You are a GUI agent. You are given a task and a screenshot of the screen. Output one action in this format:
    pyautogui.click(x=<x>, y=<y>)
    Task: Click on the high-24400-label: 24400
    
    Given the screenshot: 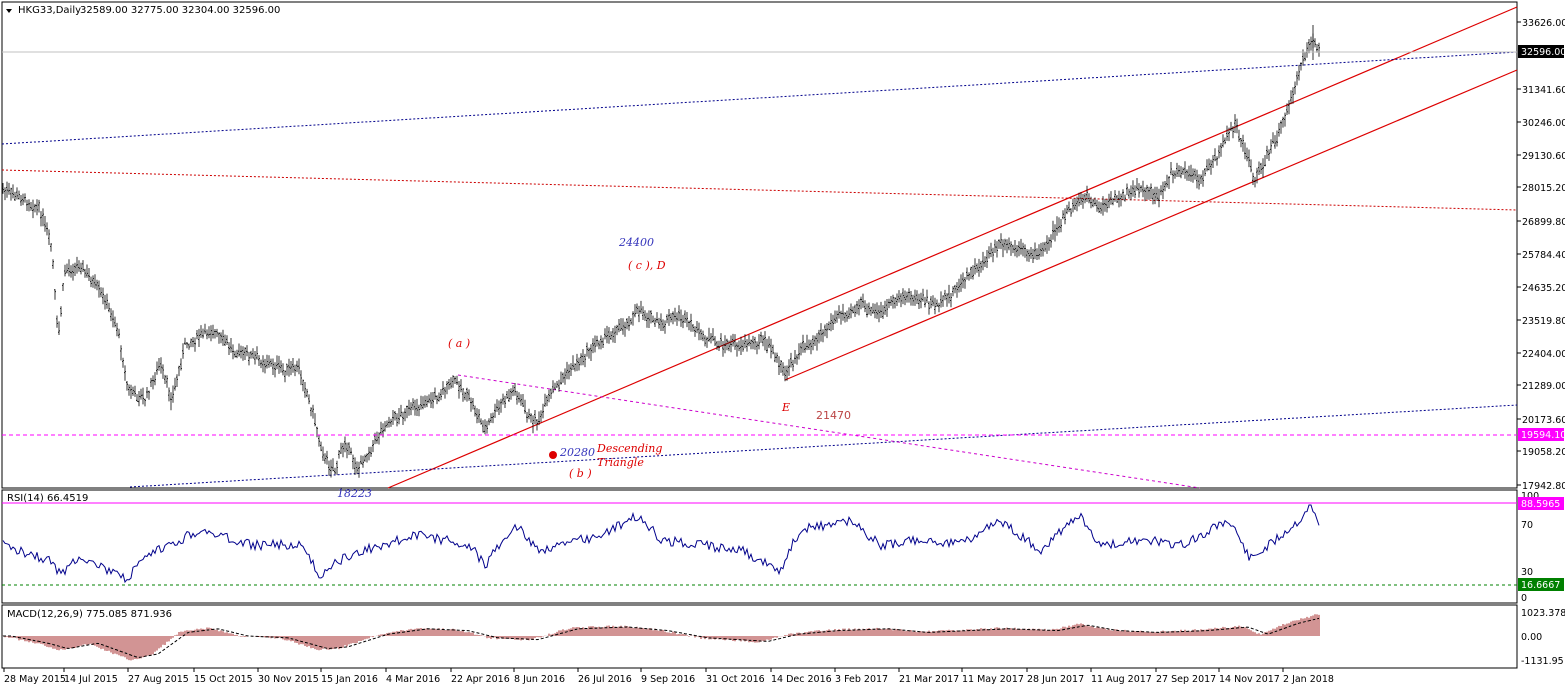 What is the action you would take?
    pyautogui.click(x=636, y=242)
    